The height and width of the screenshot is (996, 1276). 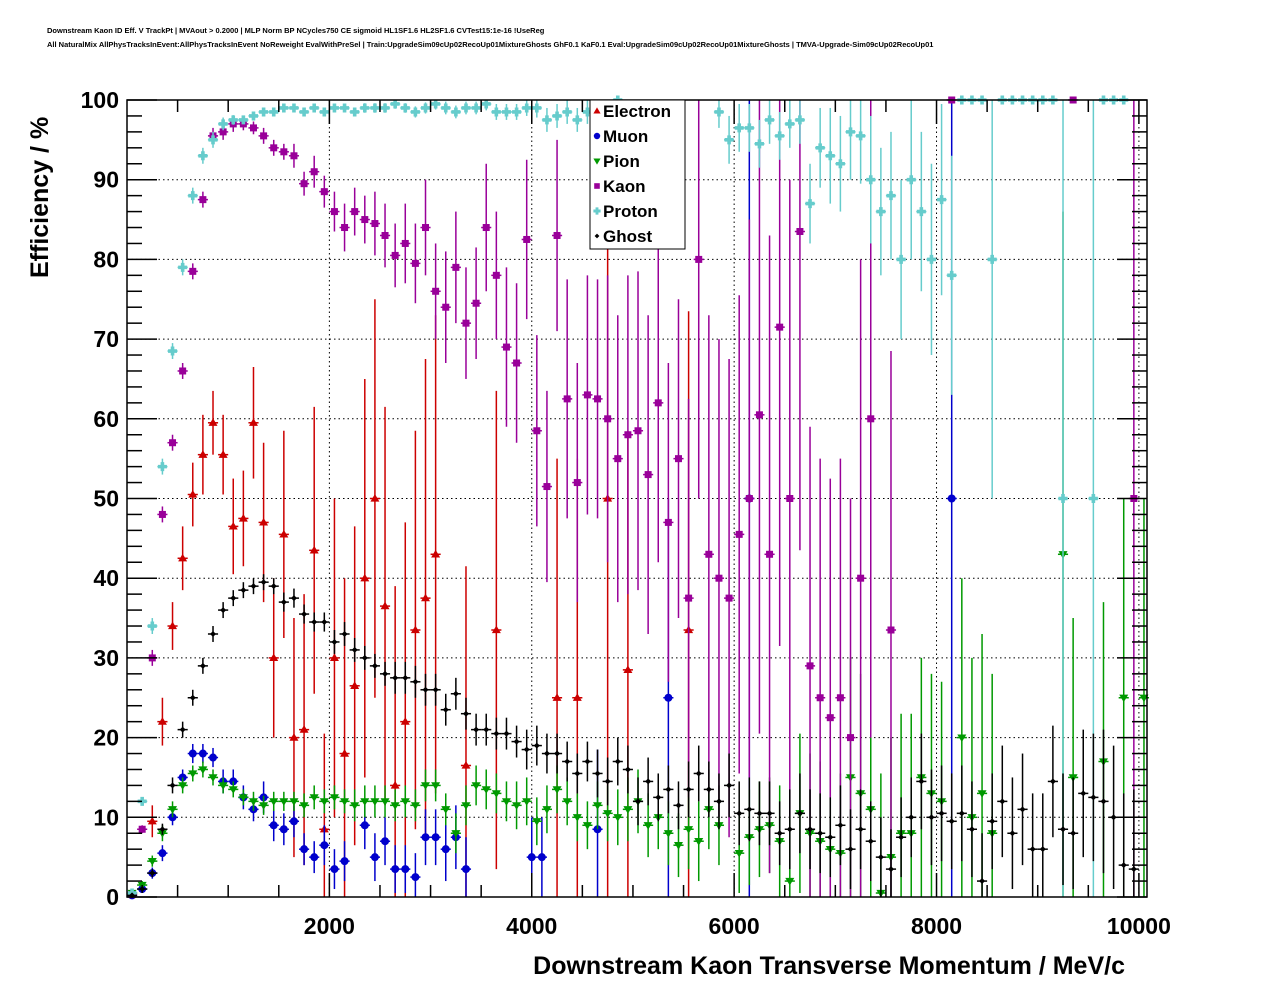 What do you see at coordinates (100, 100) in the screenshot?
I see `y-tick-label: 100` at bounding box center [100, 100].